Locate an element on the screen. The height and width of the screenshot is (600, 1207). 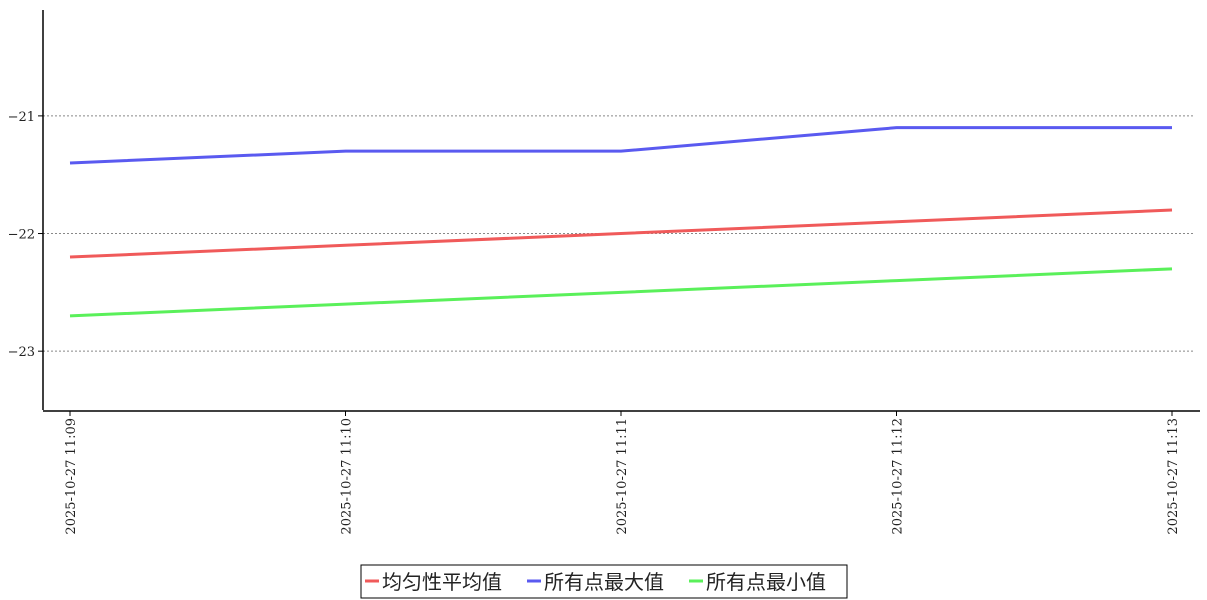
x-tick-label: 2025-10-27 11:10 is located at coordinates (347, 476).